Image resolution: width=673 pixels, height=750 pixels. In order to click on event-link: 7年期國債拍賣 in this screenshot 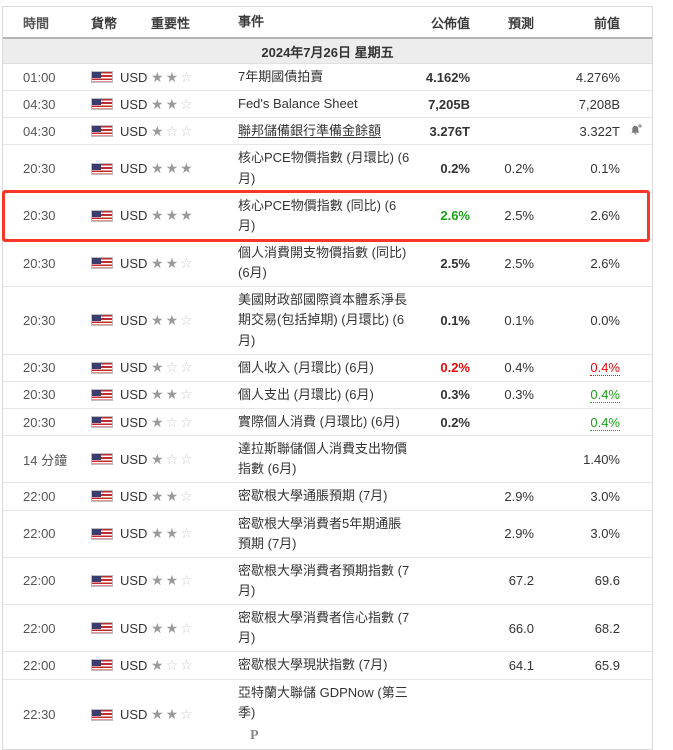, I will do `click(281, 76)`.